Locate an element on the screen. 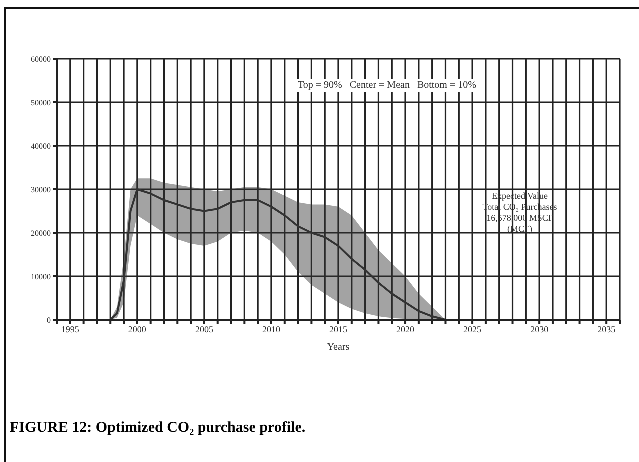 Image resolution: width=639 pixels, height=462 pixels. x-tick-label: 2010 is located at coordinates (271, 329).